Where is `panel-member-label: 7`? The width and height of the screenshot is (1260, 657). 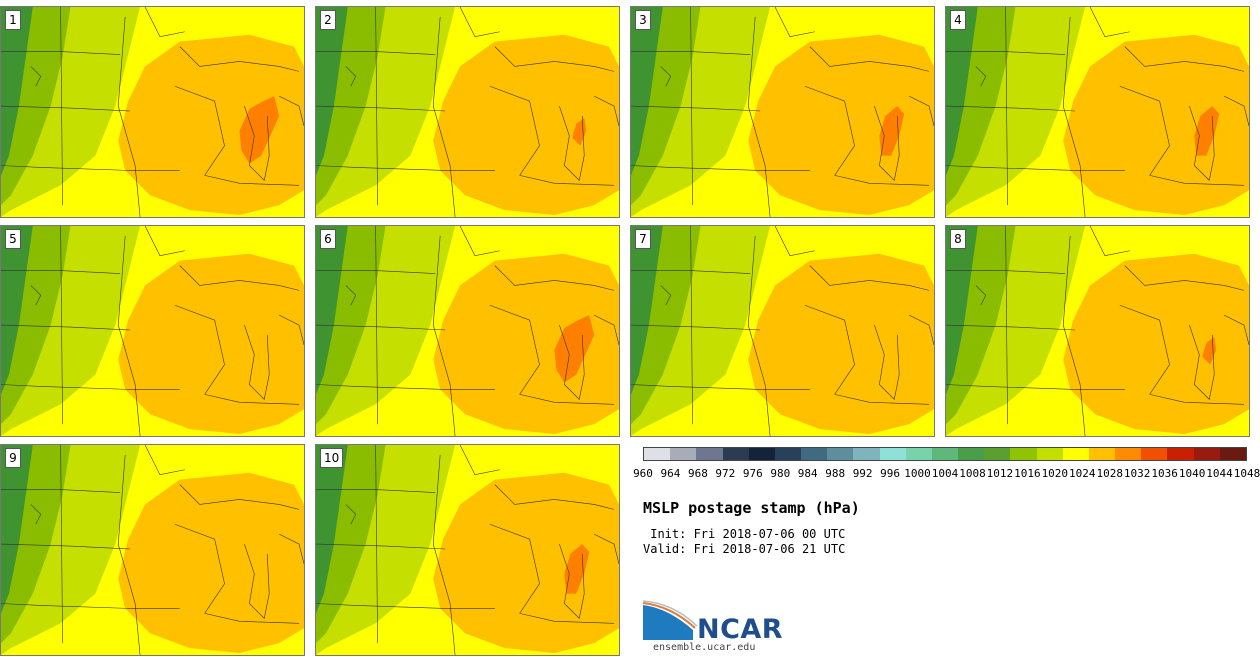
panel-member-label: 7 is located at coordinates (643, 239).